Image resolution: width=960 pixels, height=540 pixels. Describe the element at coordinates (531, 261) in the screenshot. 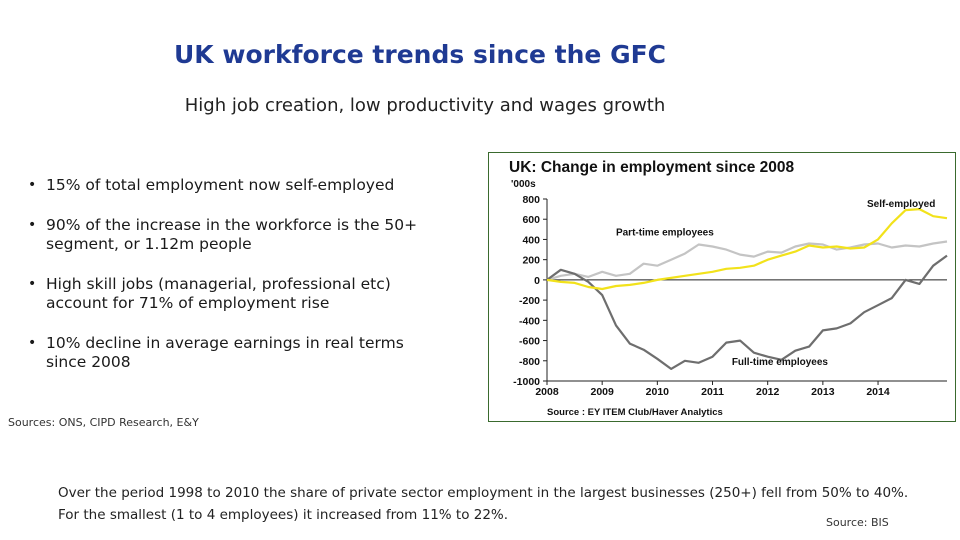

I see `y-tick-label: 200` at that location.